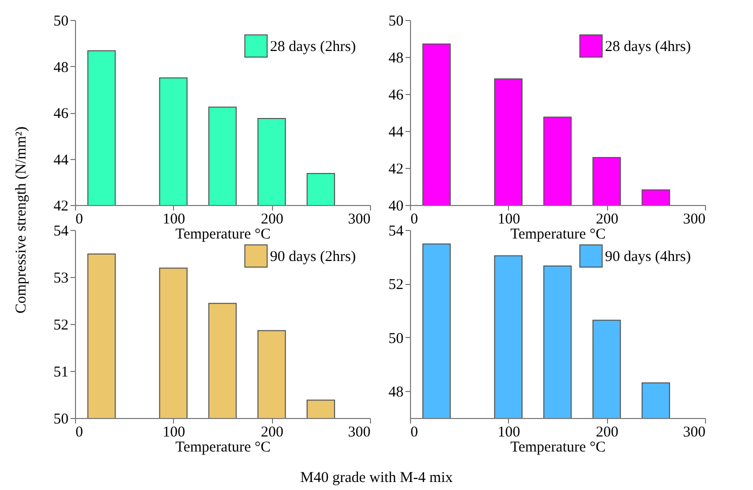 The height and width of the screenshot is (490, 753). What do you see at coordinates (396, 206) in the screenshot?
I see `y-tick-label: 40` at bounding box center [396, 206].